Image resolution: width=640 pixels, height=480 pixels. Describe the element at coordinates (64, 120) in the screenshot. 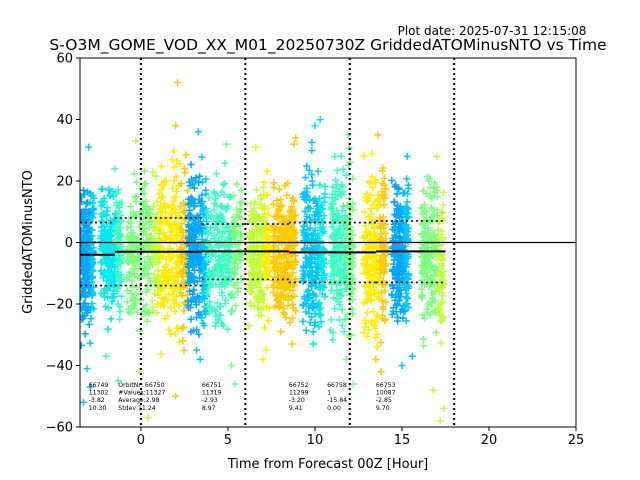

I see `y-tick-label: 40` at that location.